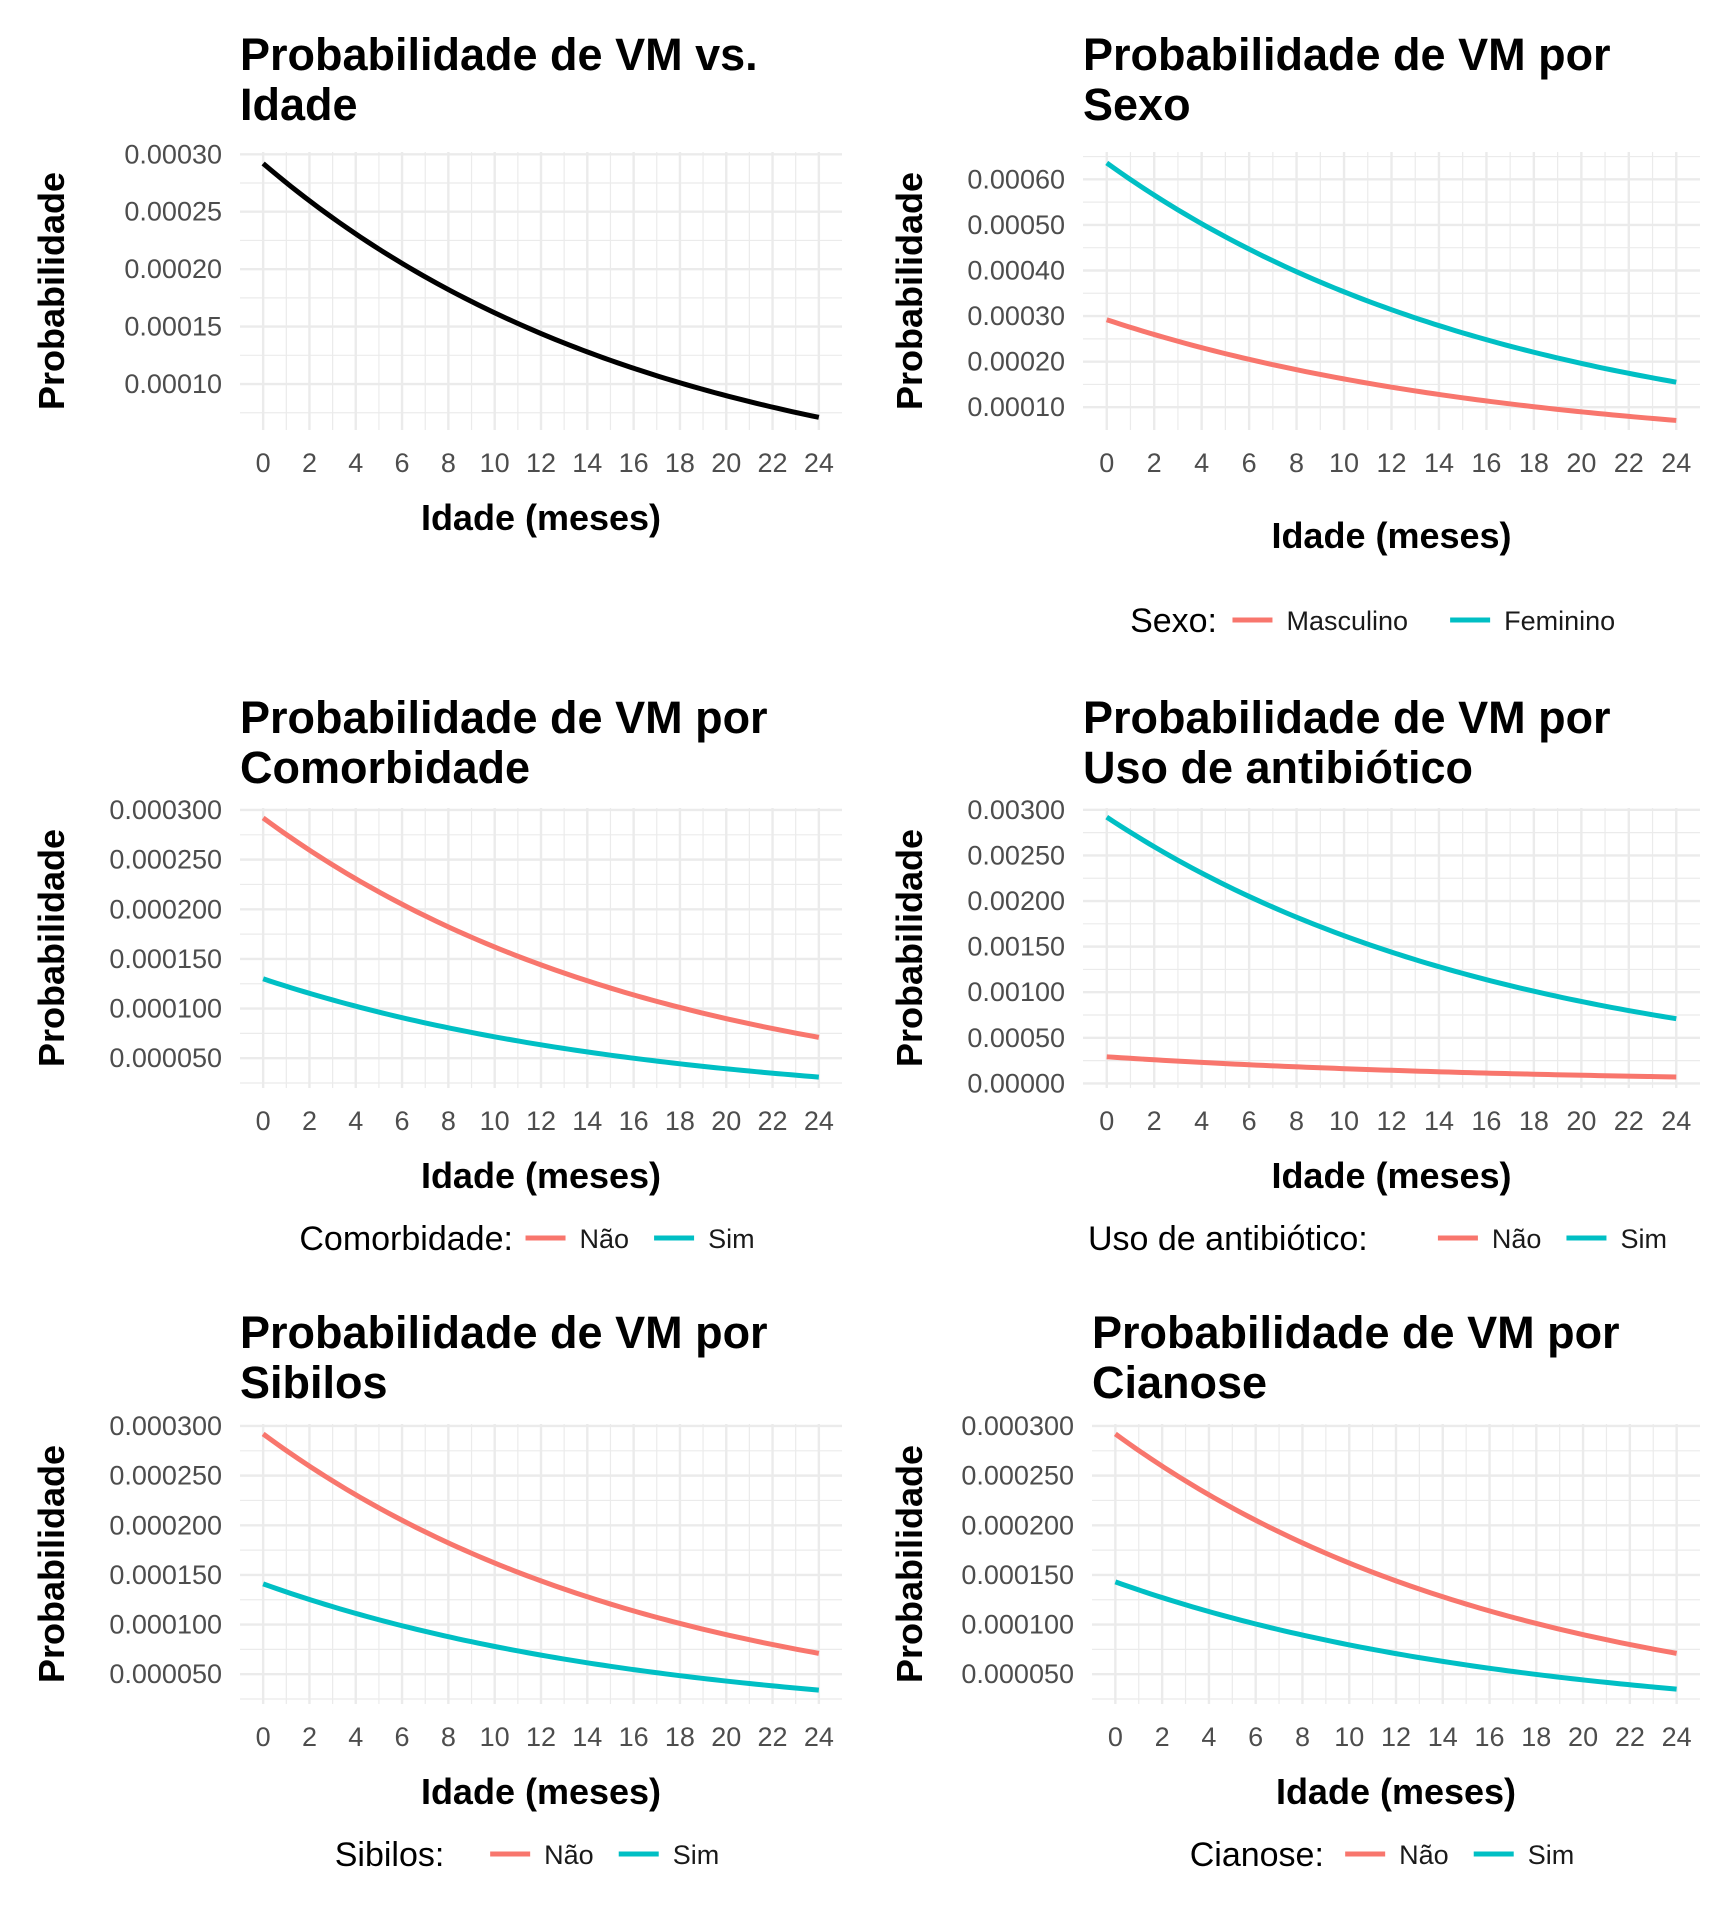 This screenshot has width=1728, height=1920. Describe the element at coordinates (526, 1239) in the screenshot. I see `legend: Comorbidade: Não Sim` at that location.